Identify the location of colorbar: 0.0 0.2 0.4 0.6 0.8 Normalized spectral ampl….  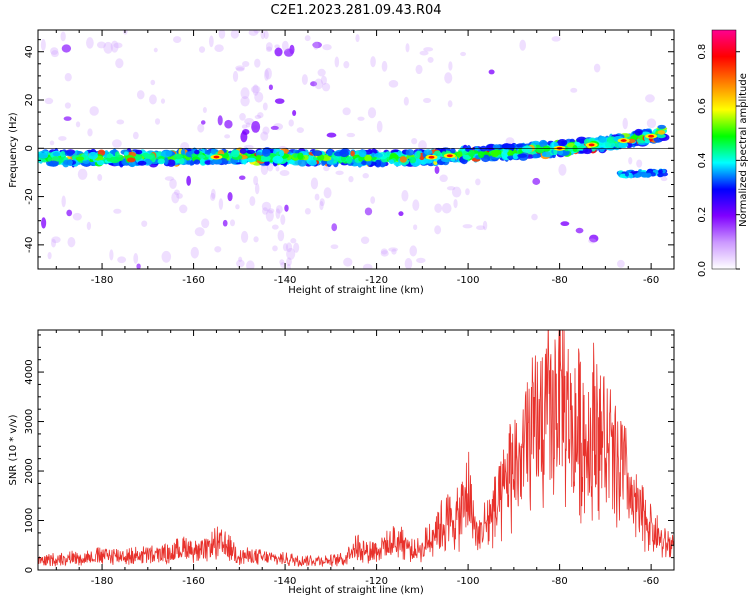
(723, 153).